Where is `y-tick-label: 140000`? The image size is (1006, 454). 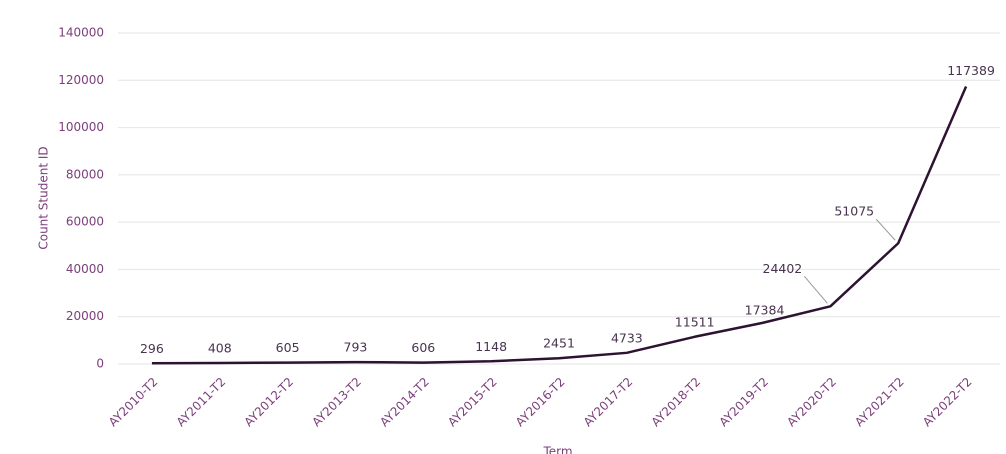
y-tick-label: 140000 is located at coordinates (81, 33).